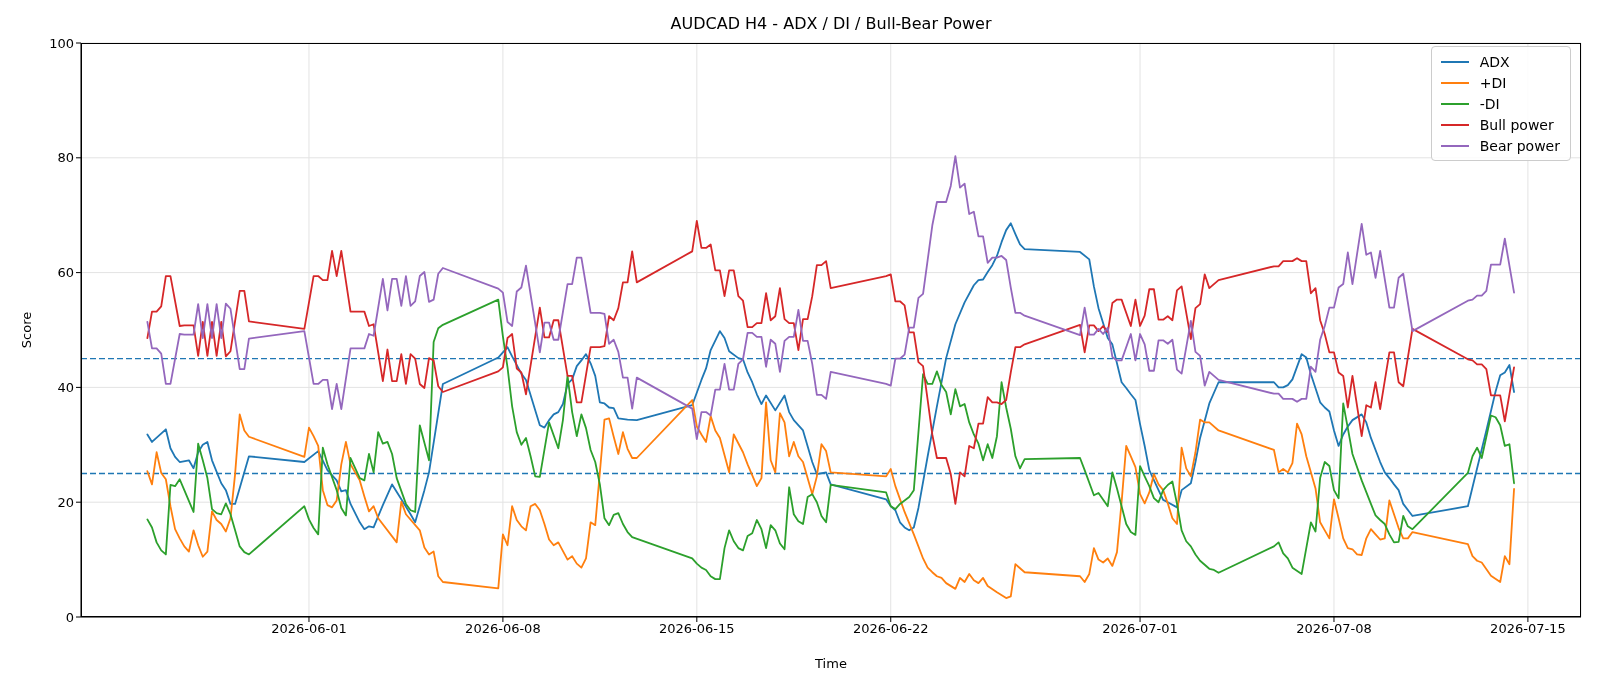  Describe the element at coordinates (1516, 124) in the screenshot. I see `legend-label: Bull power` at that location.